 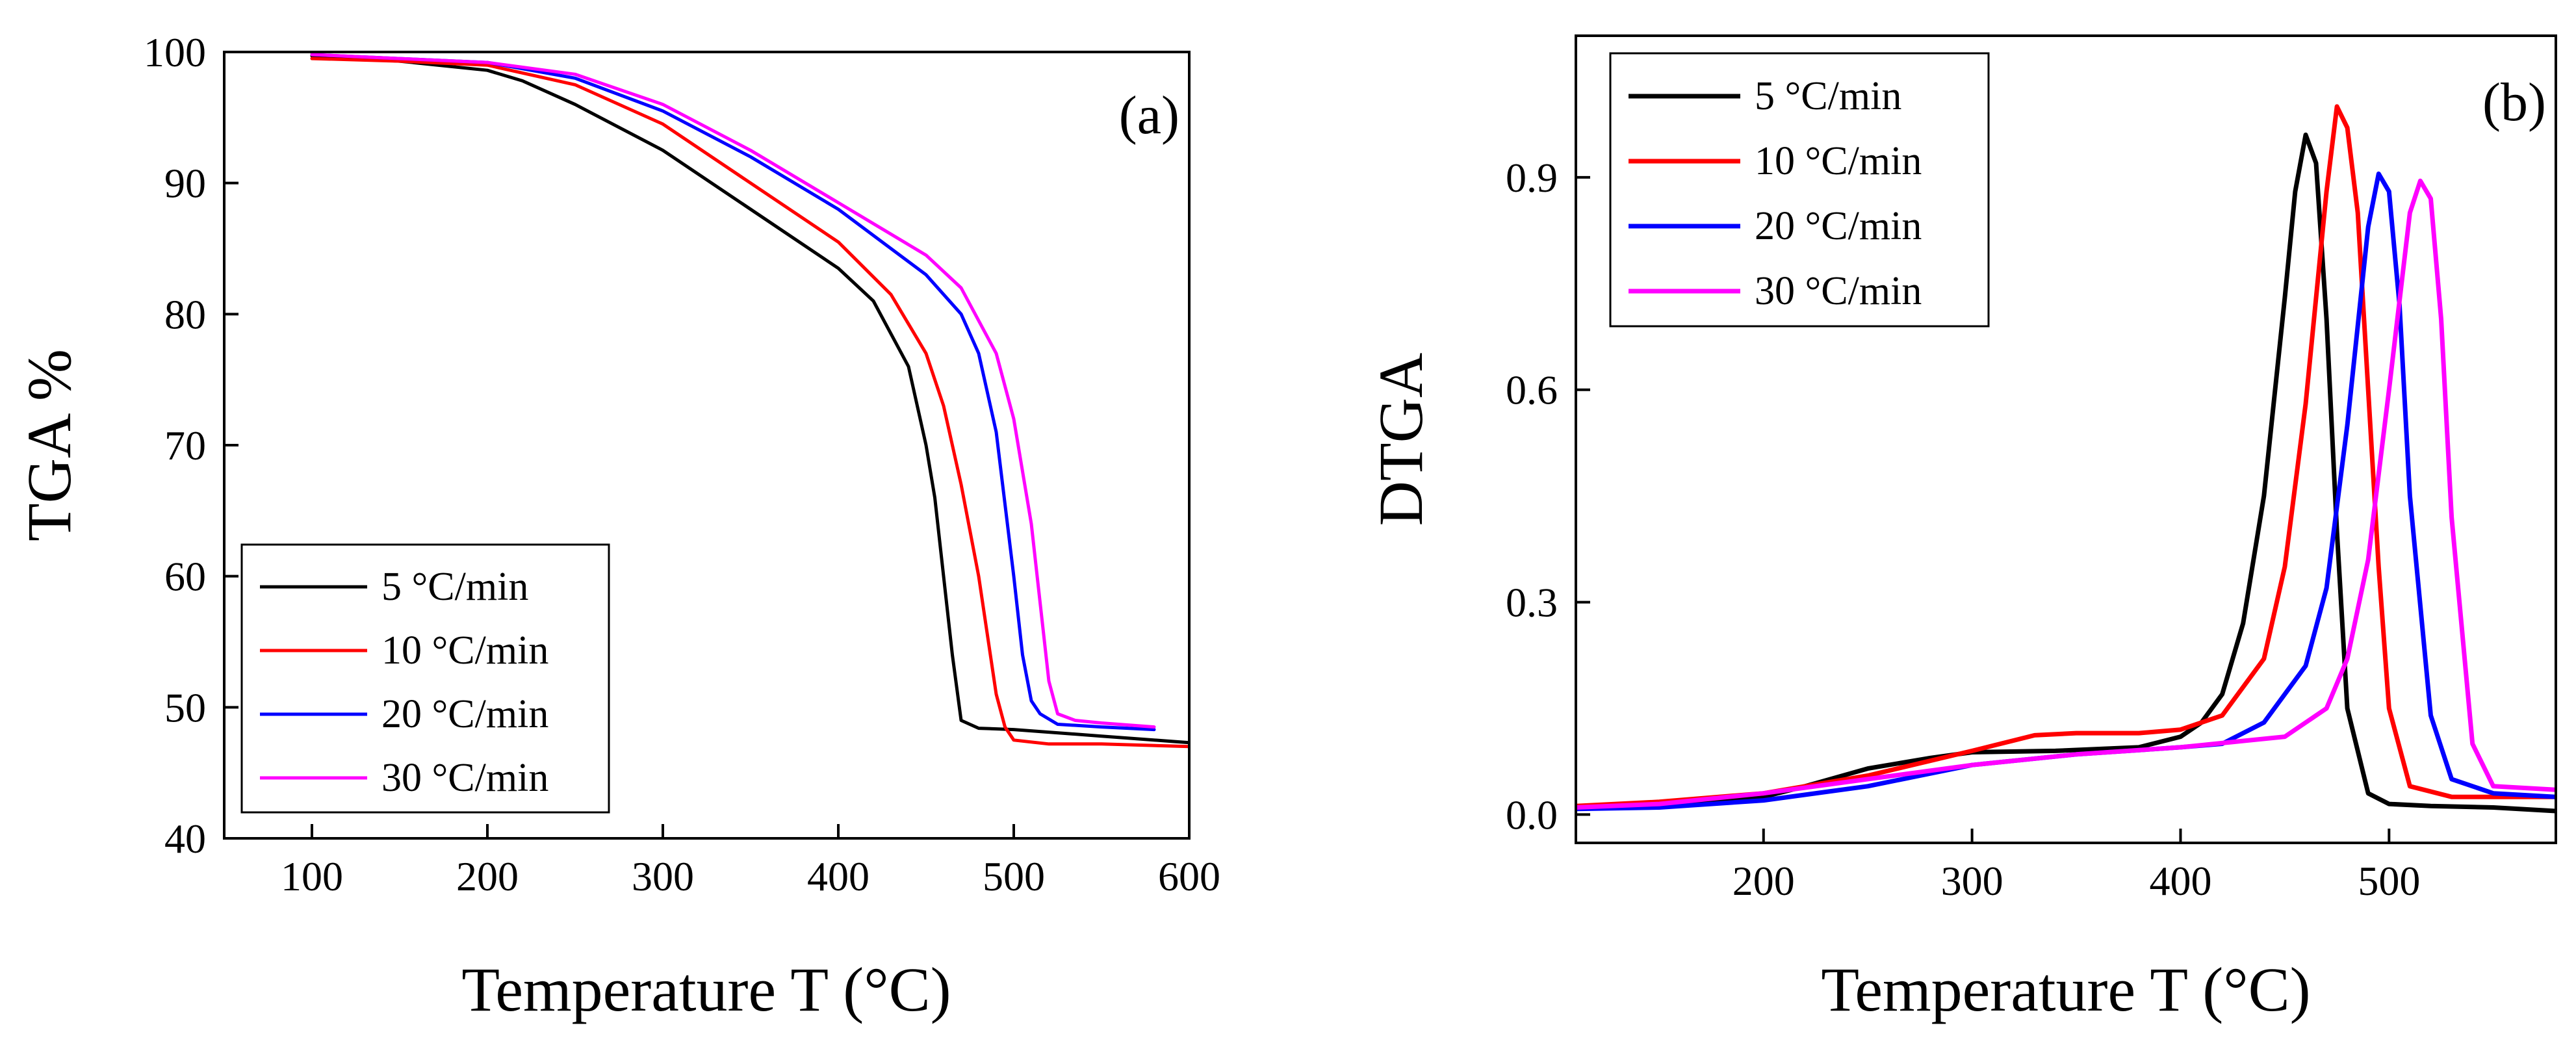 I want to click on panel-a-x-tick-label: 200, so click(x=488, y=876).